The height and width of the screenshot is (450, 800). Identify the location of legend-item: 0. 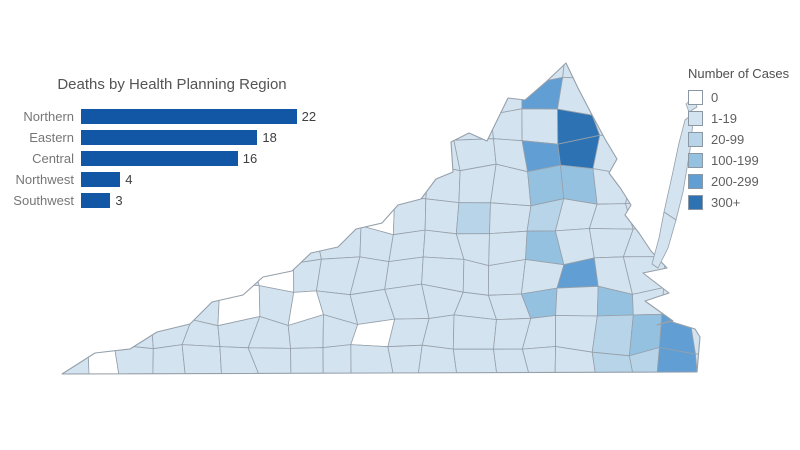
(738, 97).